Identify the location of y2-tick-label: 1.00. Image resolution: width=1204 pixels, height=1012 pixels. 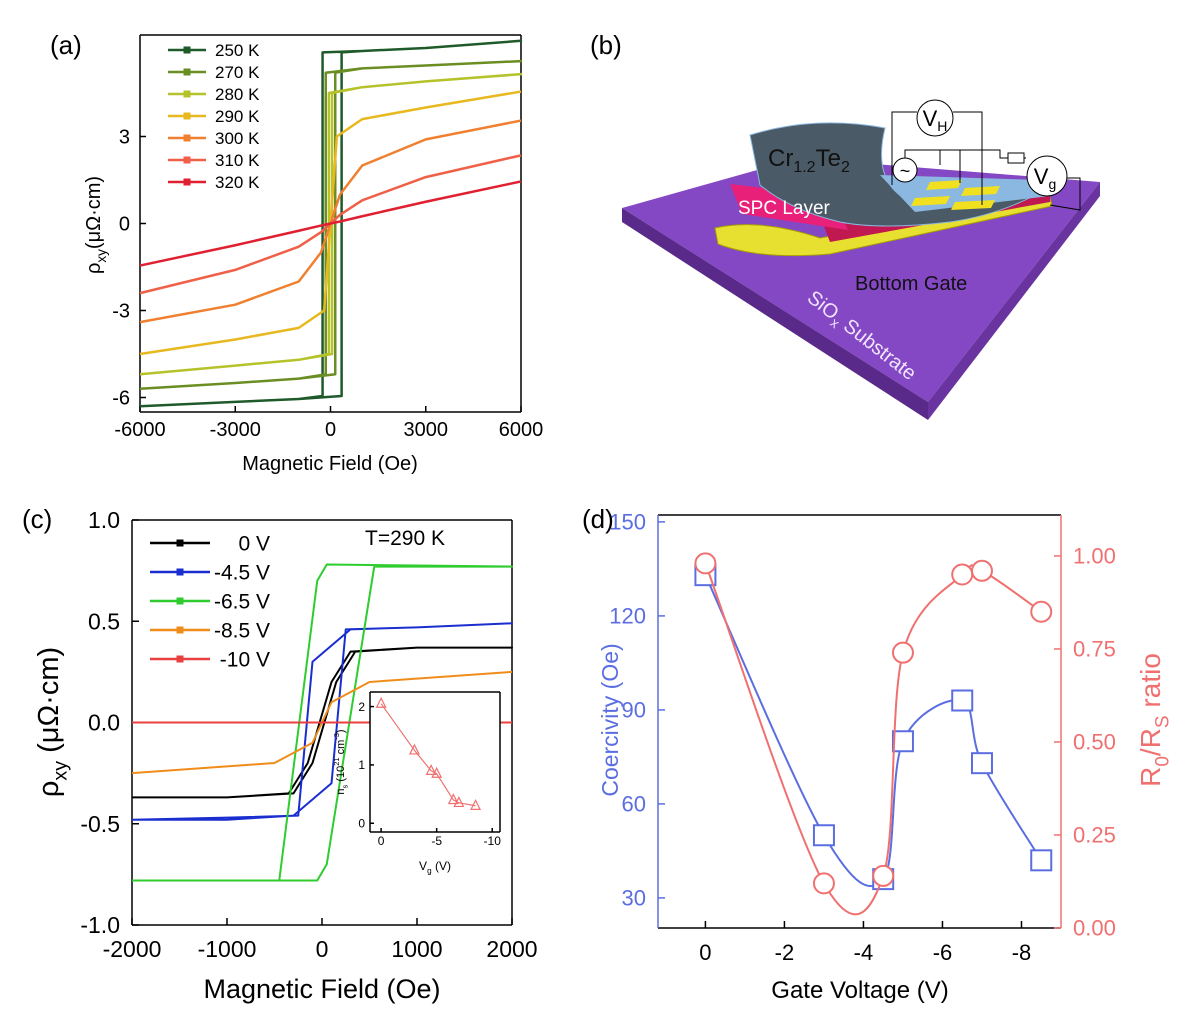
(1094, 556).